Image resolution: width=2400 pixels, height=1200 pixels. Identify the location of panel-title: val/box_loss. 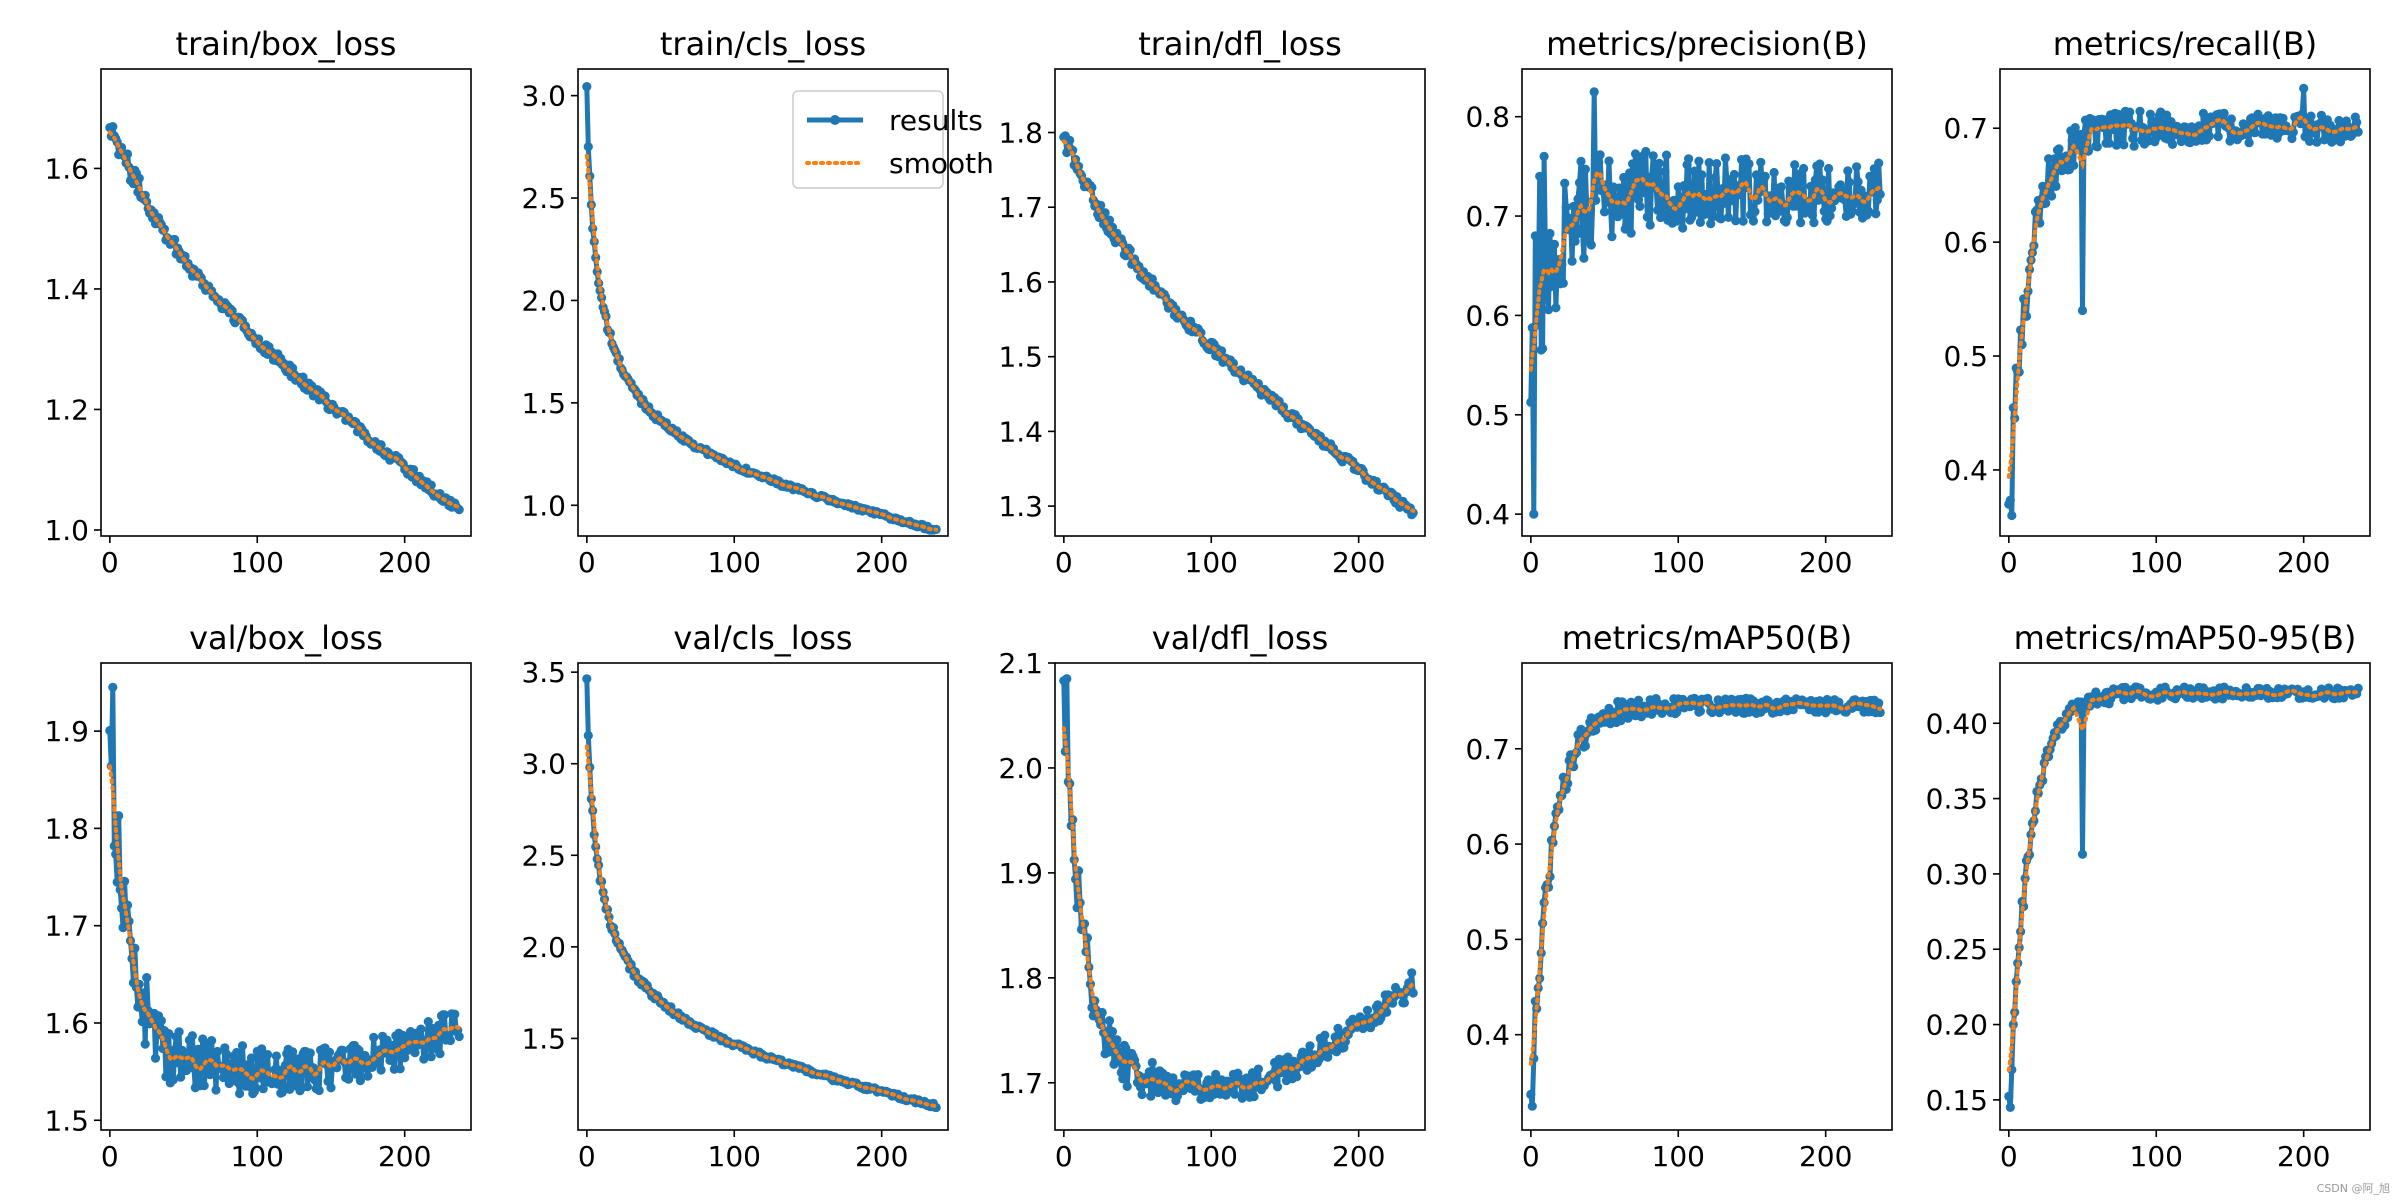
(286, 638).